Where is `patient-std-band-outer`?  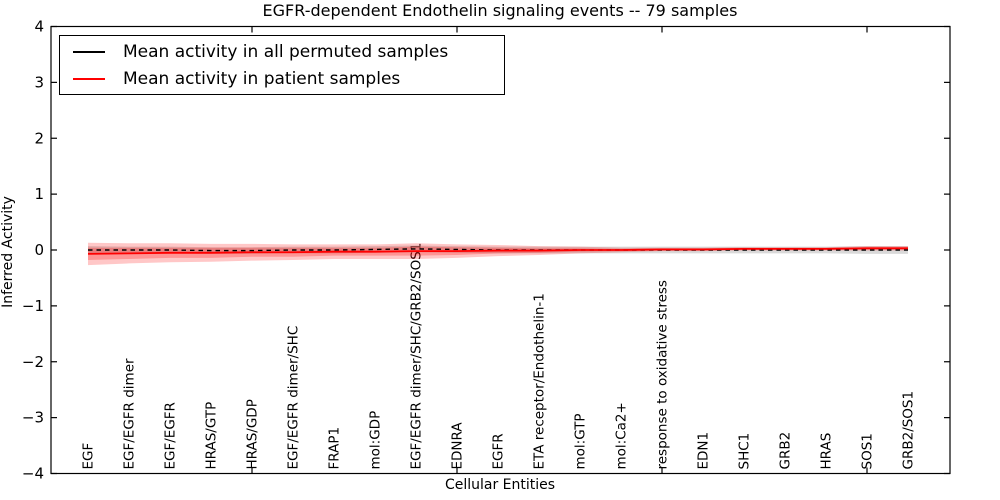 patient-std-band-outer is located at coordinates (498, 254).